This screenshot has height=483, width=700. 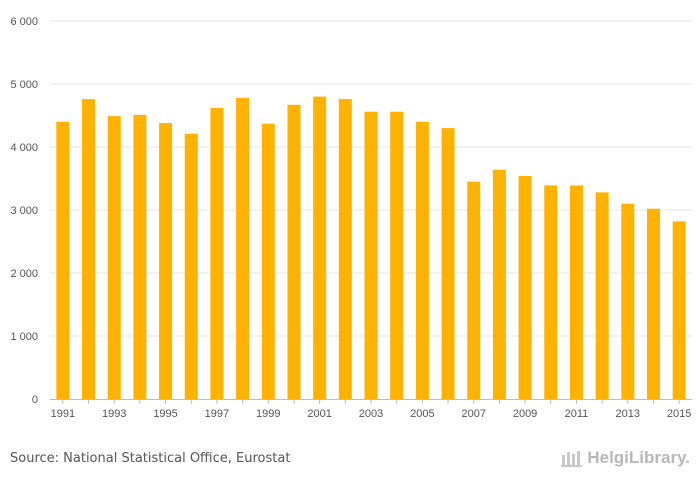 I want to click on bar-2012, so click(x=602, y=295).